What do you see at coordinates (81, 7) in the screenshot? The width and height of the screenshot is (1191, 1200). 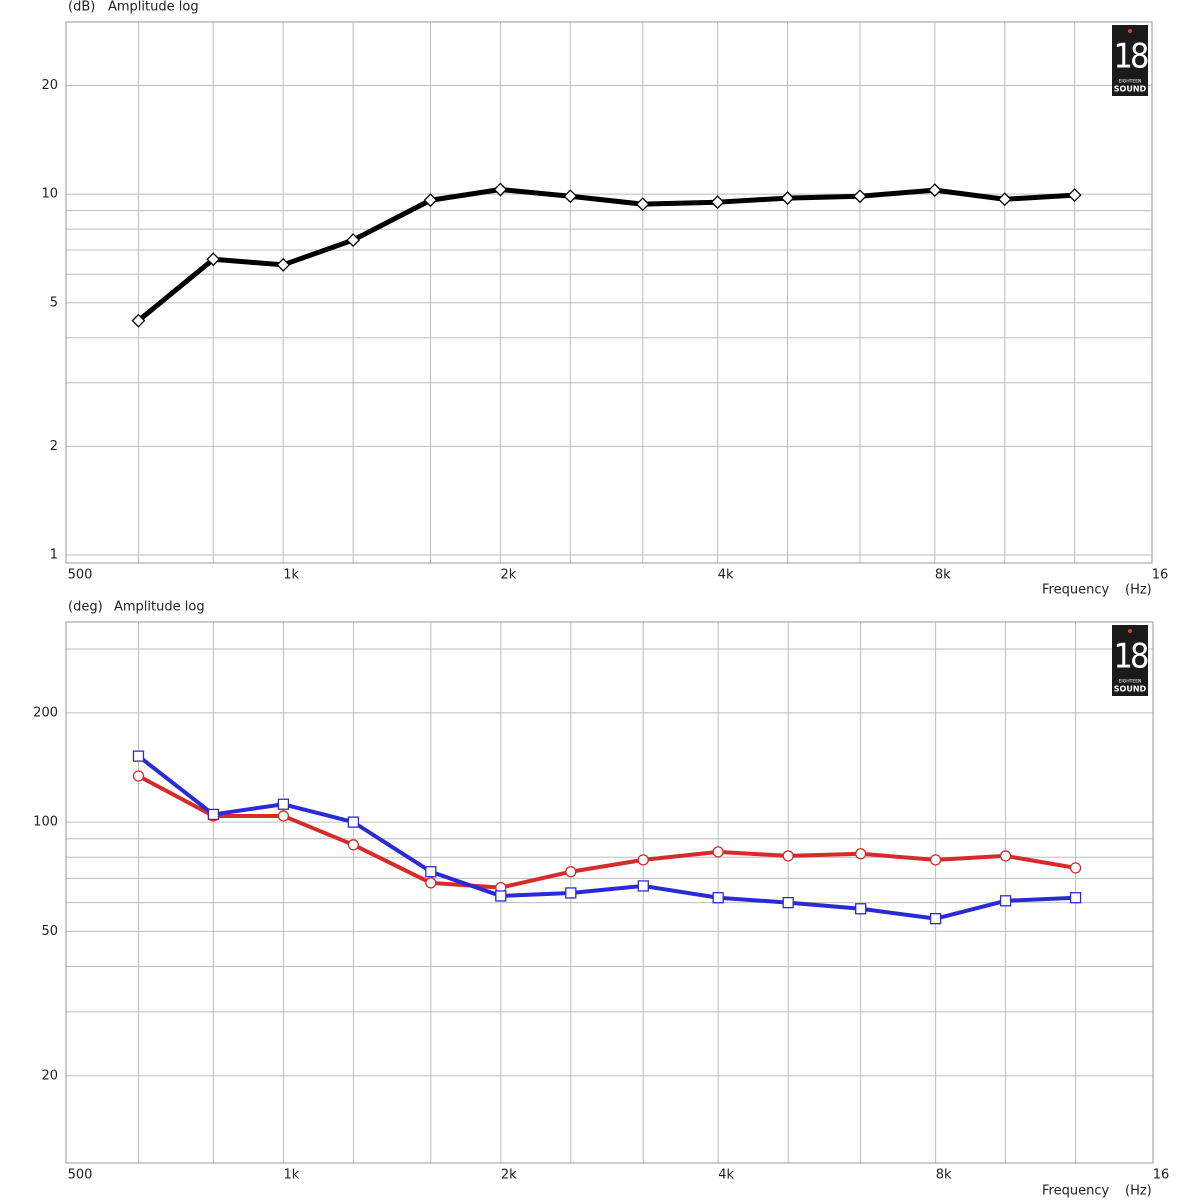 I see `y-unit: (dB)` at bounding box center [81, 7].